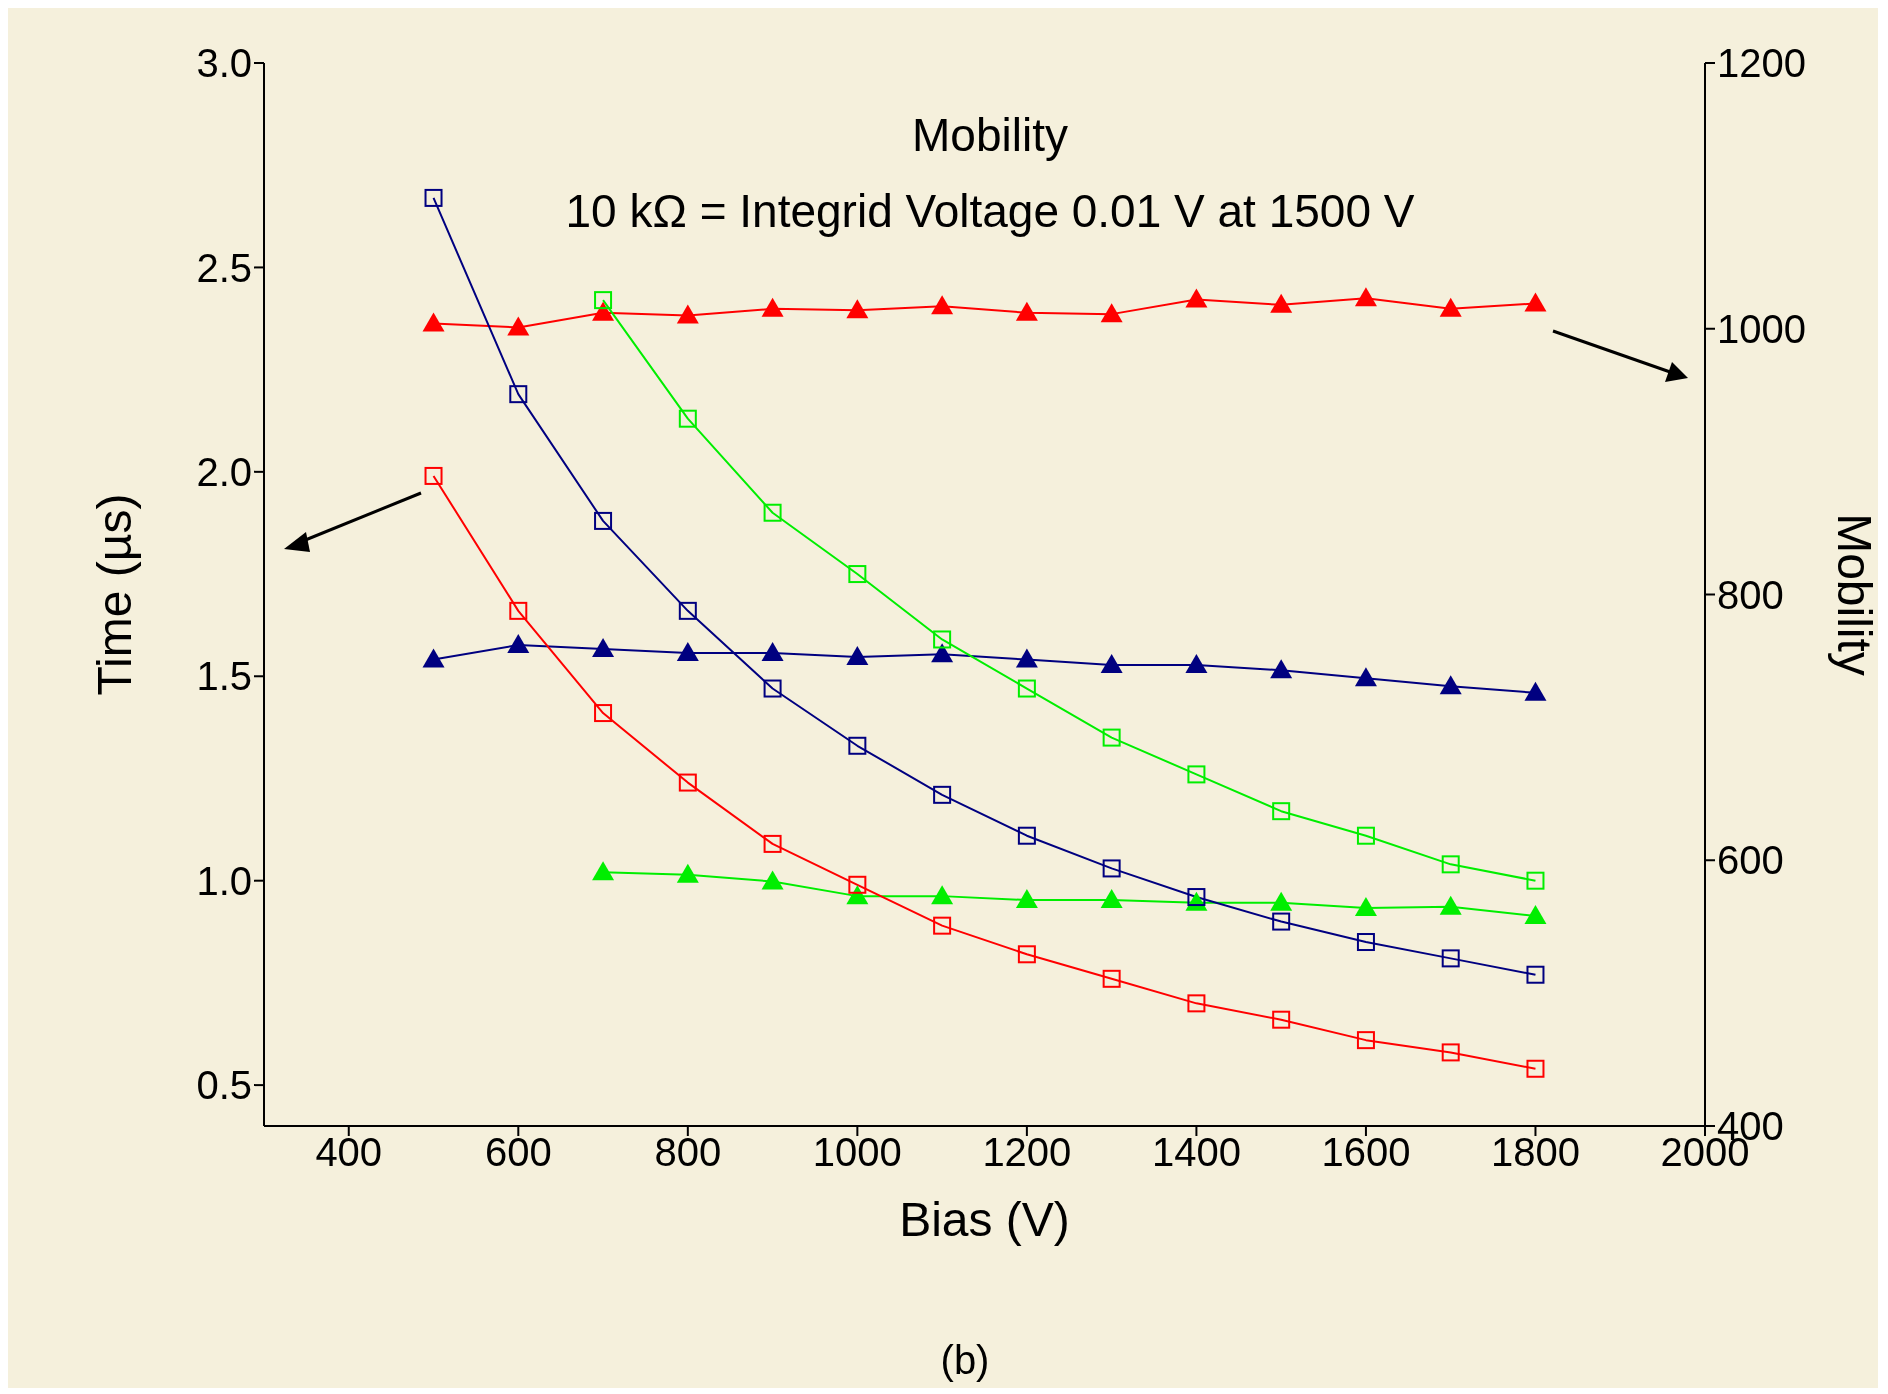  Describe the element at coordinates (224, 472) in the screenshot. I see `y-tick-label: 2.0` at that location.